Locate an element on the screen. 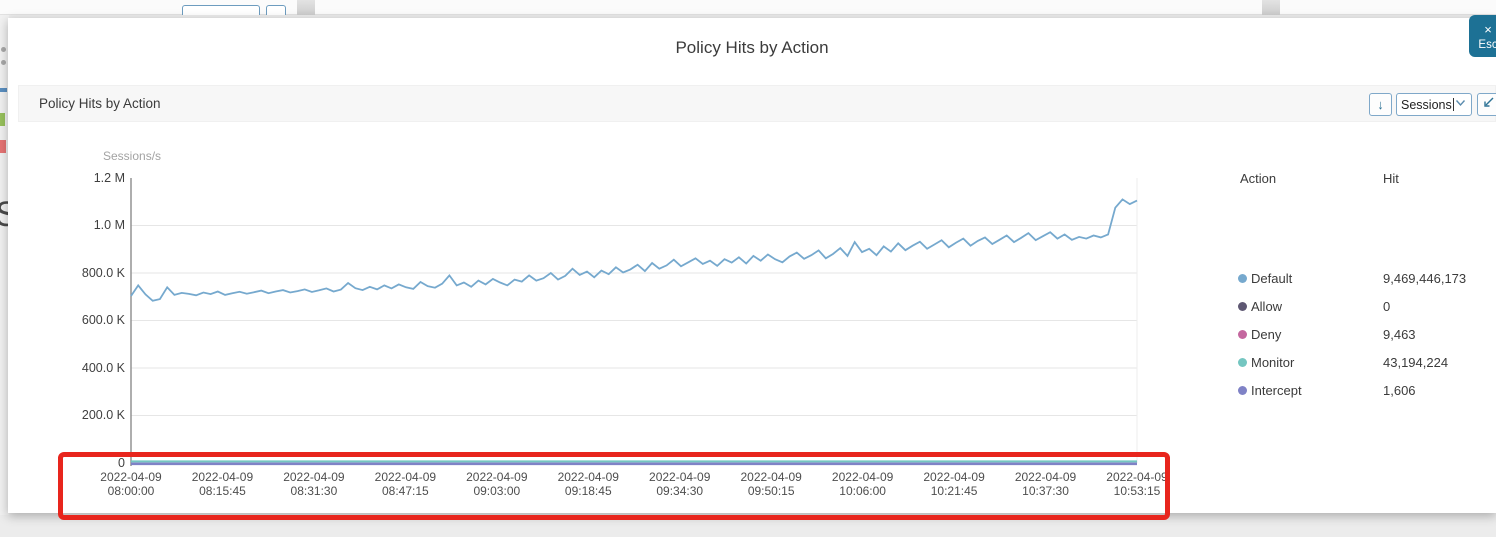 The image size is (1496, 537). background-red-badge is located at coordinates (3, 146).